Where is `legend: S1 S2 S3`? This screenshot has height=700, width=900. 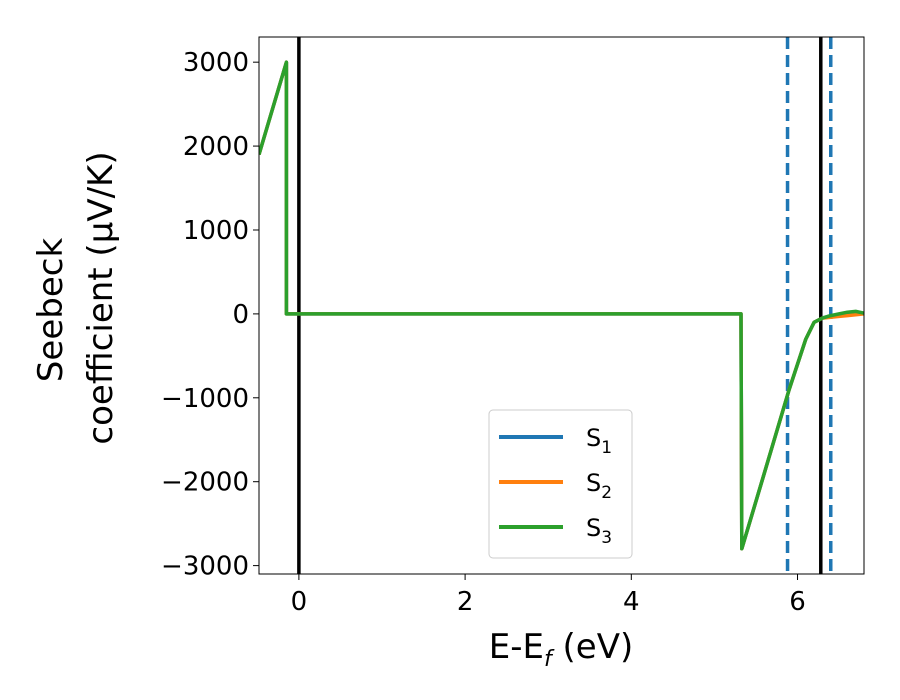 legend: S1 S2 S3 is located at coordinates (560, 484).